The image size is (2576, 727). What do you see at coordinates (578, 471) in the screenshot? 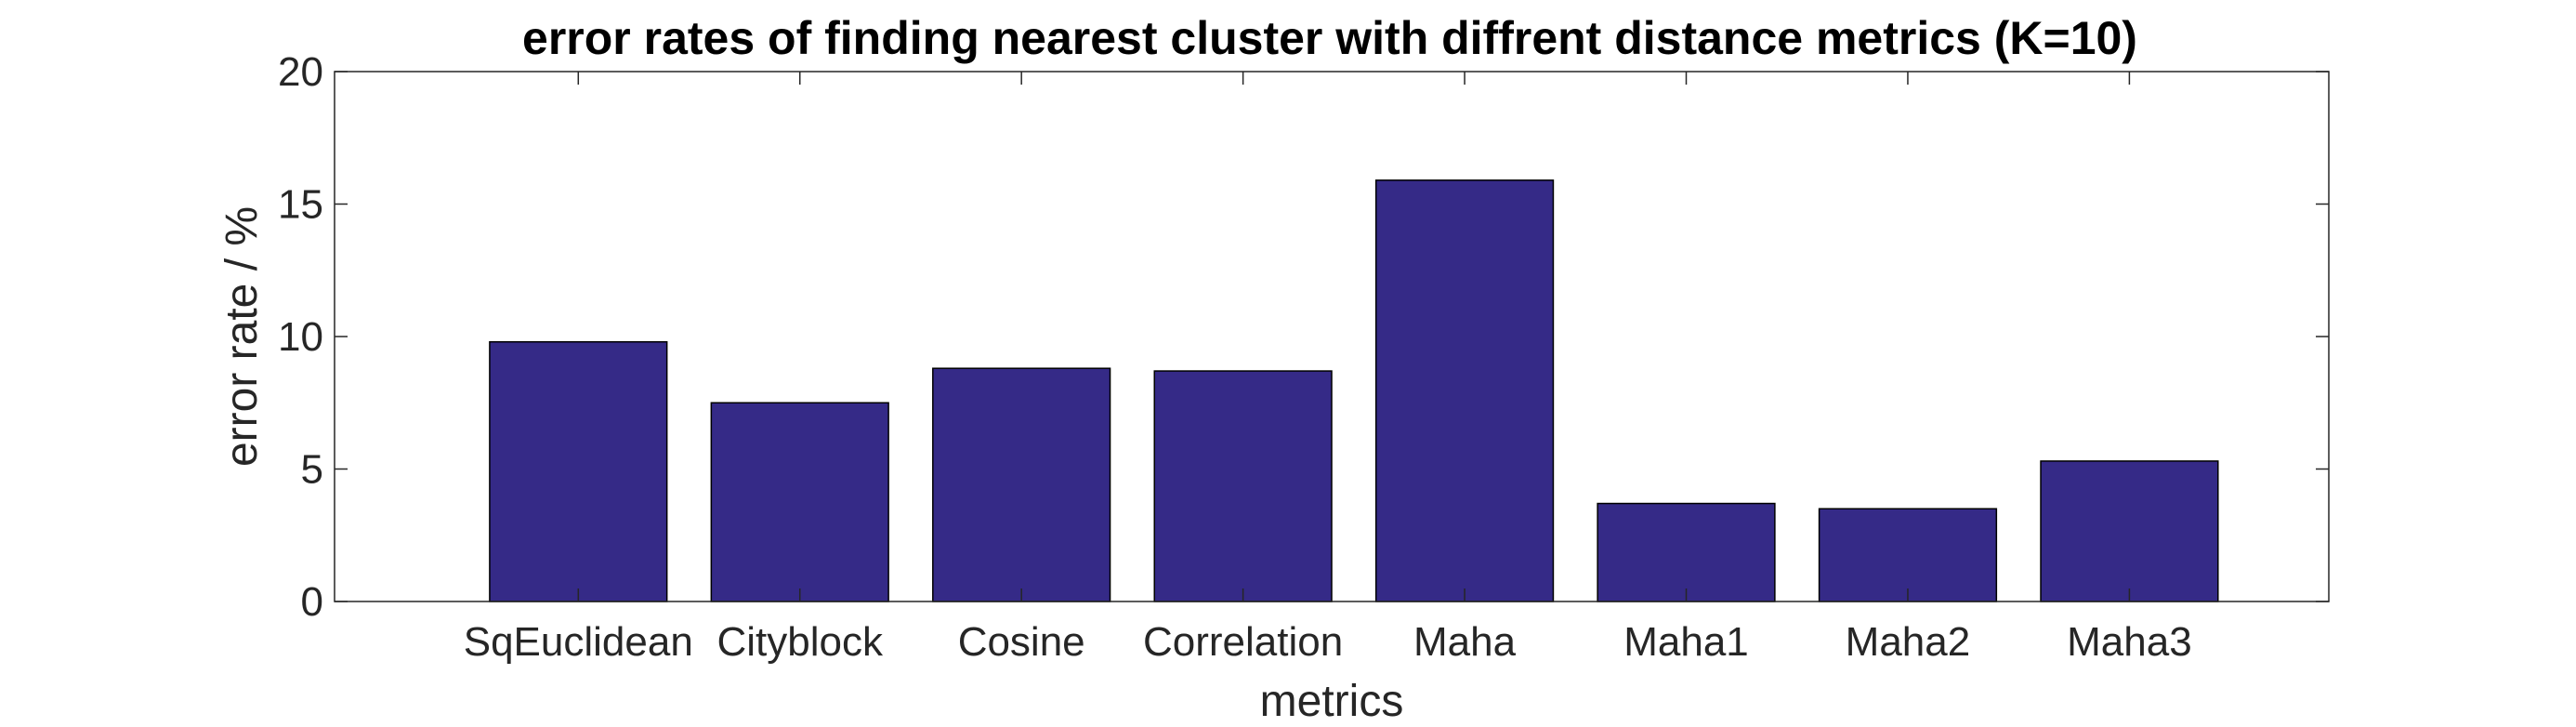
I see `bar-sqeuclidean` at bounding box center [578, 471].